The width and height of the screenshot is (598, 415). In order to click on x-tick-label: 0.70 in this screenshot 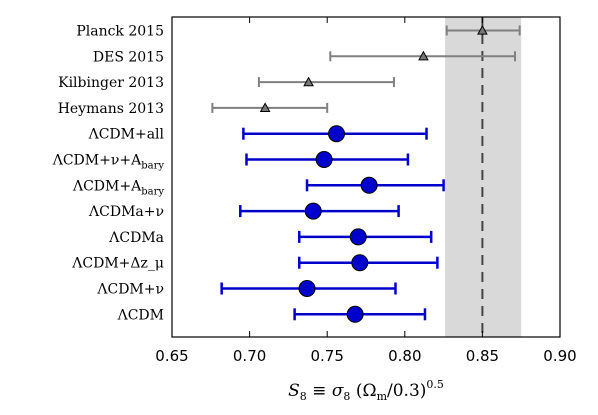, I will do `click(249, 356)`.